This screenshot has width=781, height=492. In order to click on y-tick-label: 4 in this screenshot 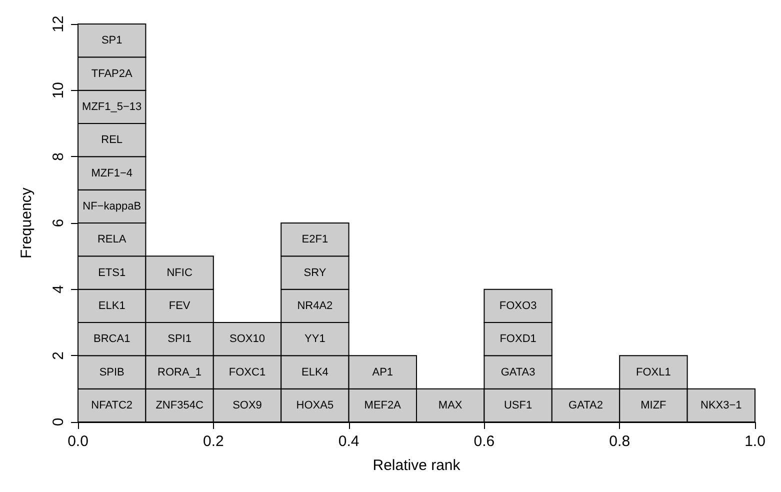, I will do `click(58, 289)`.